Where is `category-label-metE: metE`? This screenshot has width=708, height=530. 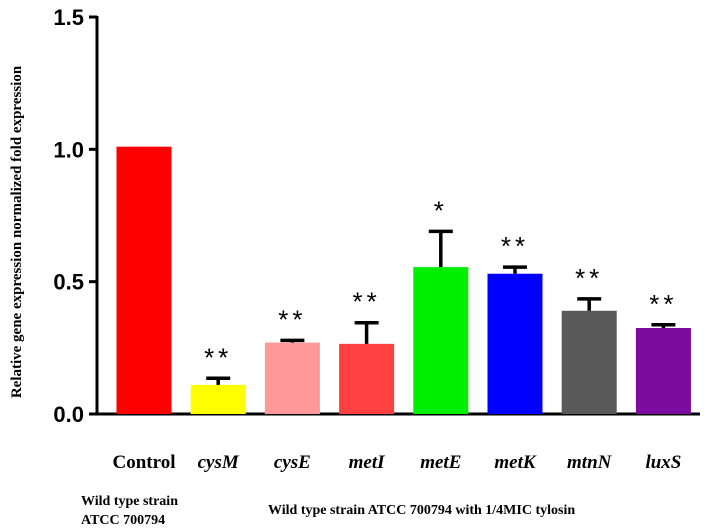
category-label-metE: metE is located at coordinates (440, 462).